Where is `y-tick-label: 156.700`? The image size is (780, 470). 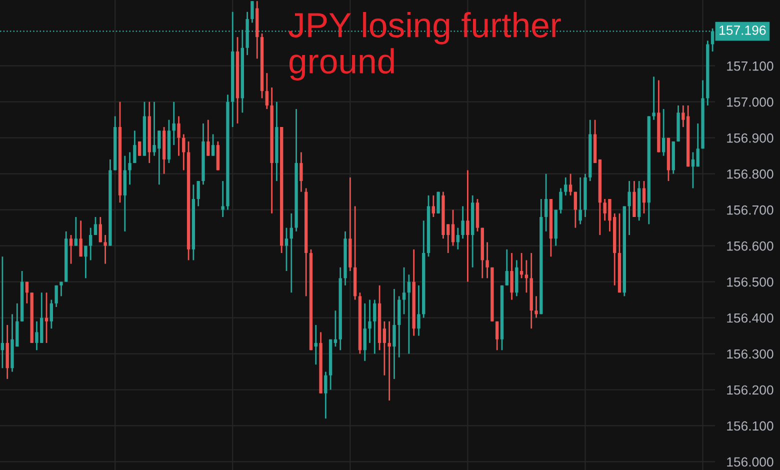 y-tick-label: 156.700 is located at coordinates (750, 210).